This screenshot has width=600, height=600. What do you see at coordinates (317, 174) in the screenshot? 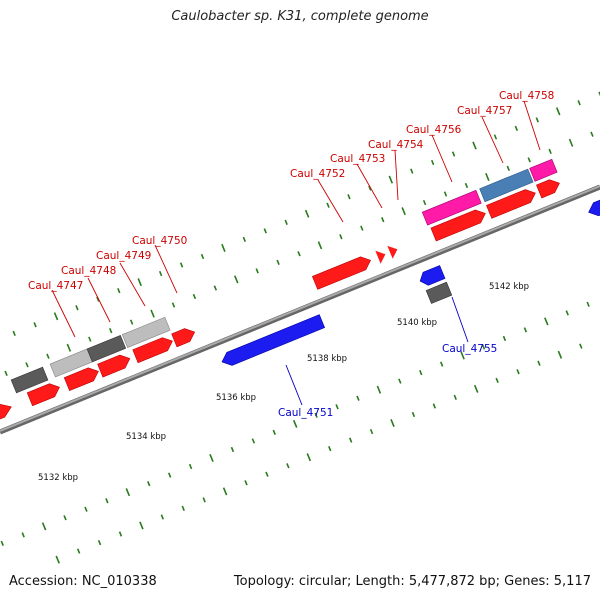
I see `gene-label: Caul_4752` at bounding box center [317, 174].